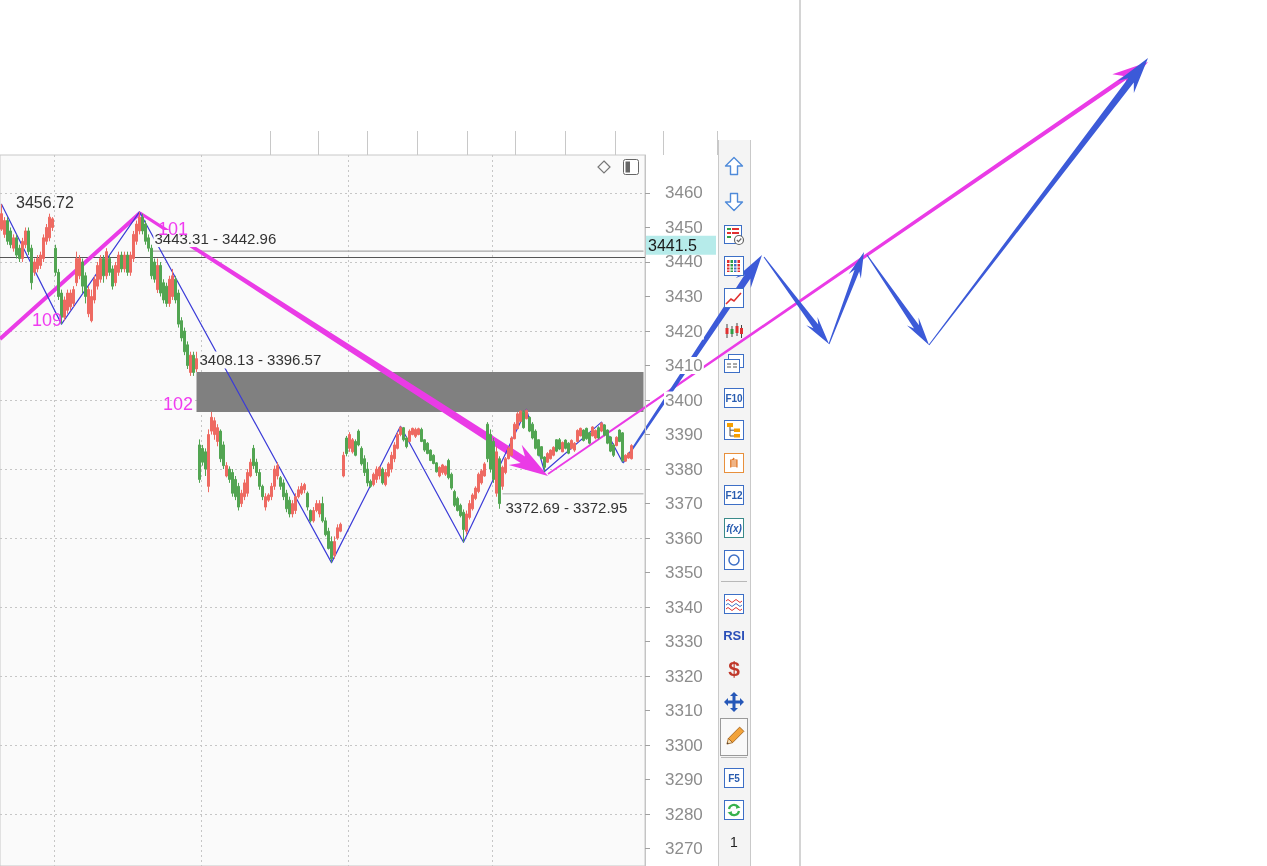  Describe the element at coordinates (684, 780) in the screenshot. I see `y-tick-label: 3290` at that location.